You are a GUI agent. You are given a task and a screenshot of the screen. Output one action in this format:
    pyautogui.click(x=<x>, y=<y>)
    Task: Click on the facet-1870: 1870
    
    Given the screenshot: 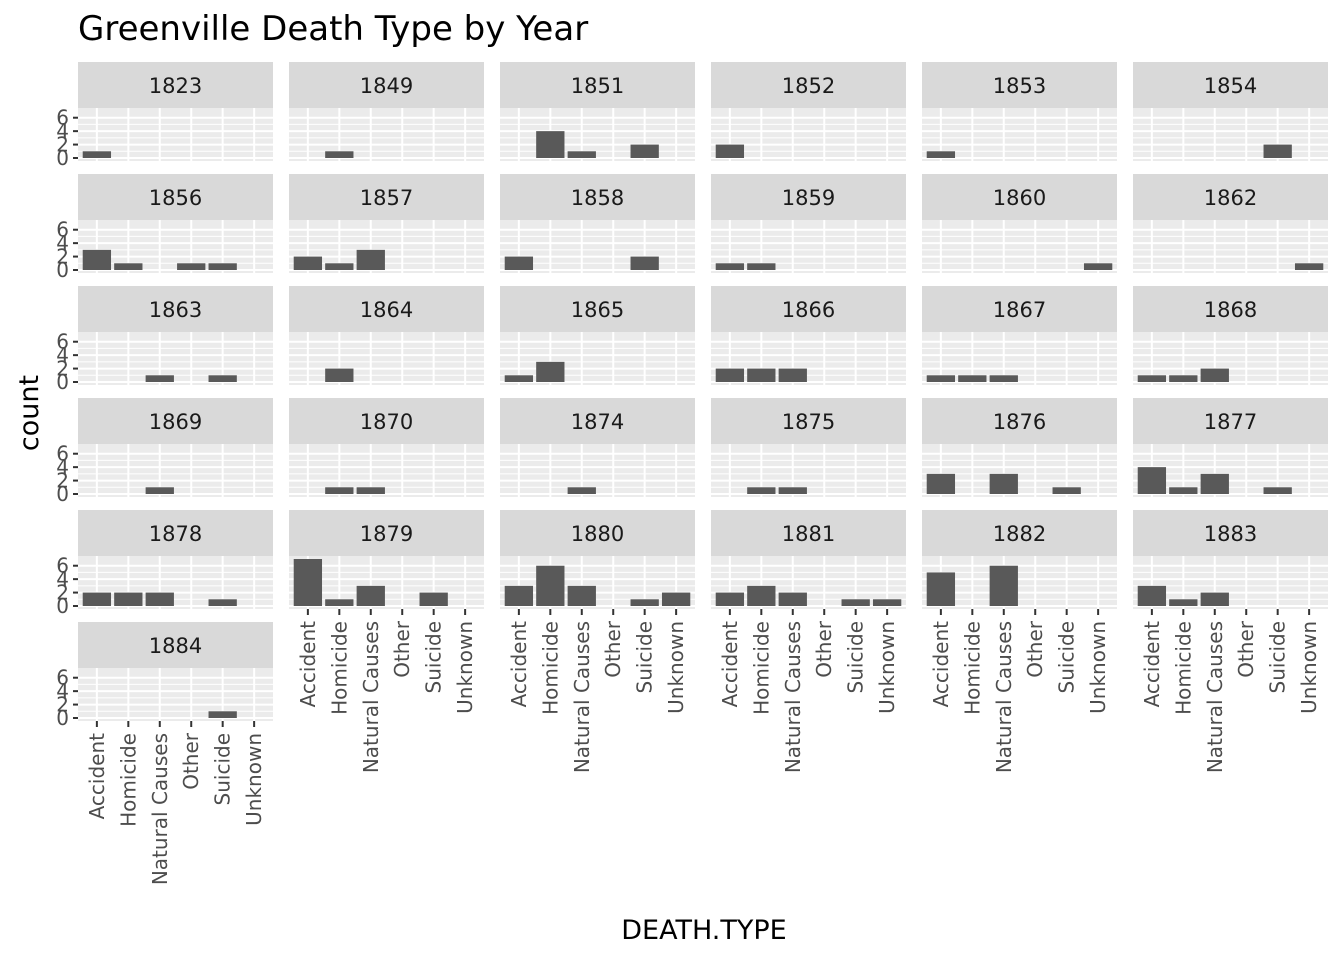 What is the action you would take?
    pyautogui.click(x=386, y=447)
    